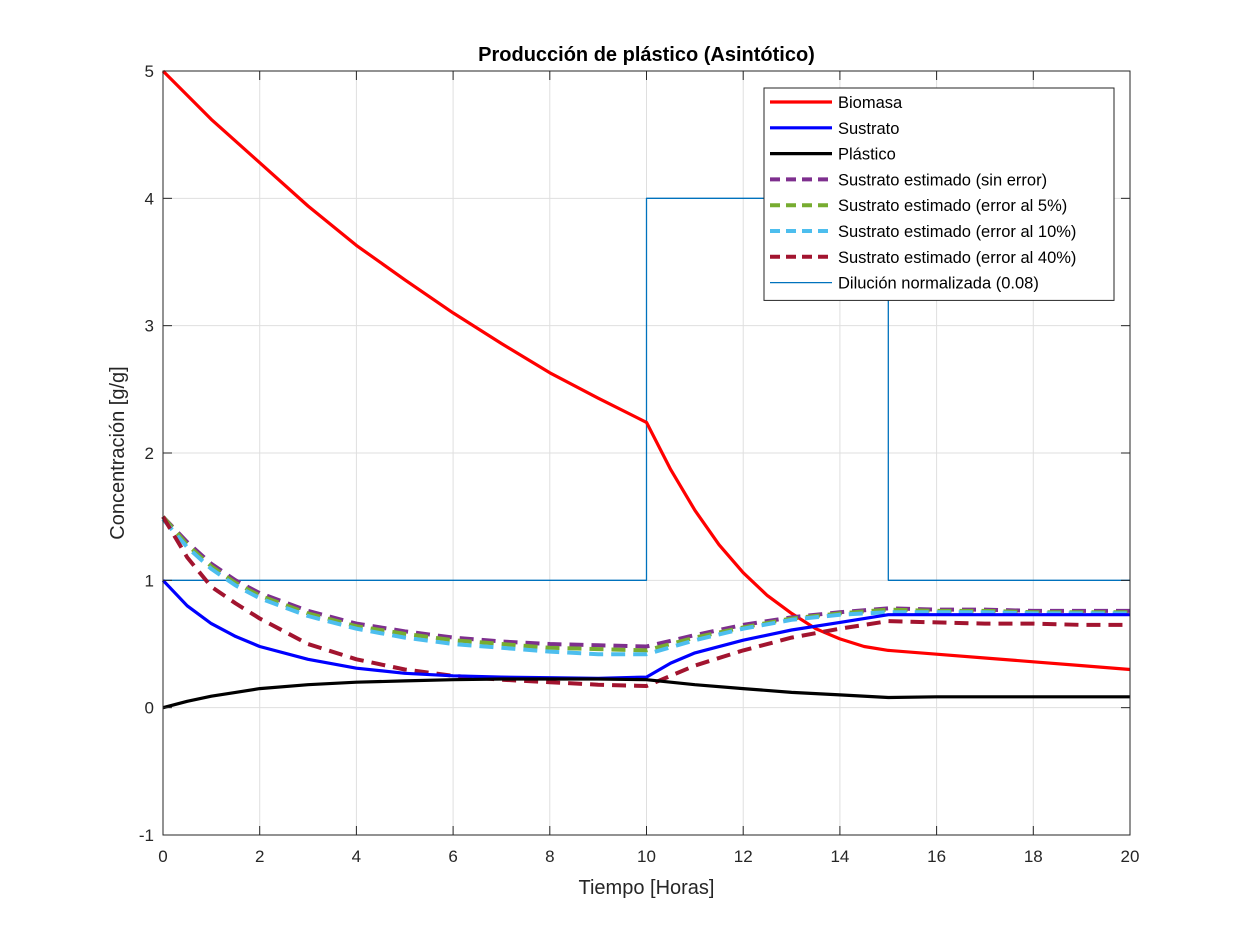 The image size is (1250, 938). Describe the element at coordinates (1130, 856) in the screenshot. I see `x-tick-label: 20` at that location.